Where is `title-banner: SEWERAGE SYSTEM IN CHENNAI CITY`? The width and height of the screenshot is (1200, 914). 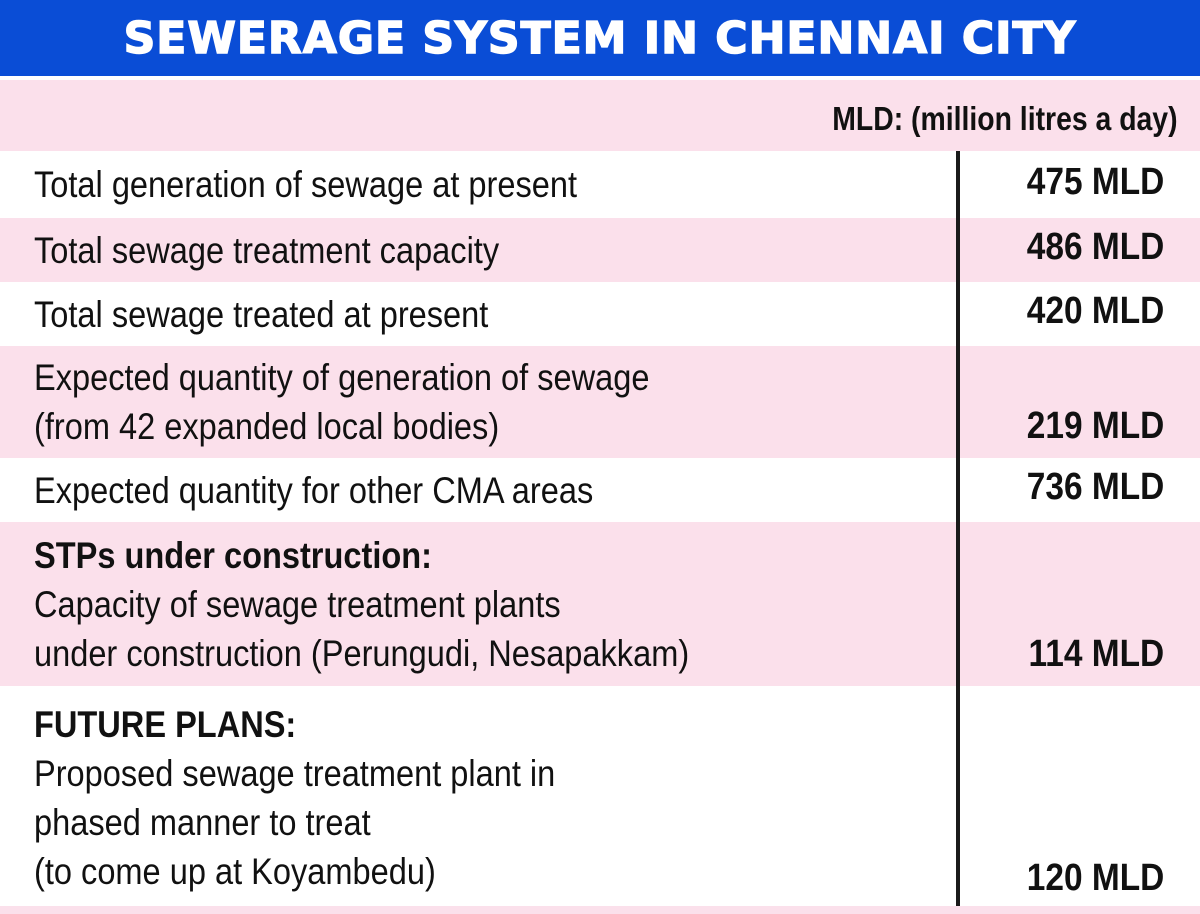 title-banner: SEWERAGE SYSTEM IN CHENNAI CITY is located at coordinates (600, 38).